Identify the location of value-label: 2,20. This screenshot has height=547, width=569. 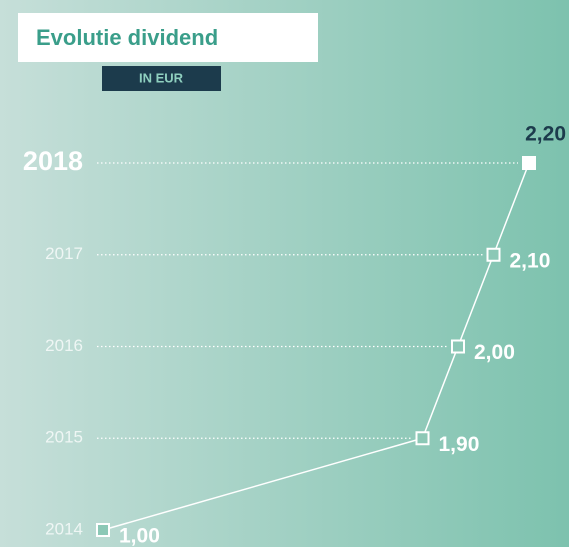
(545, 134).